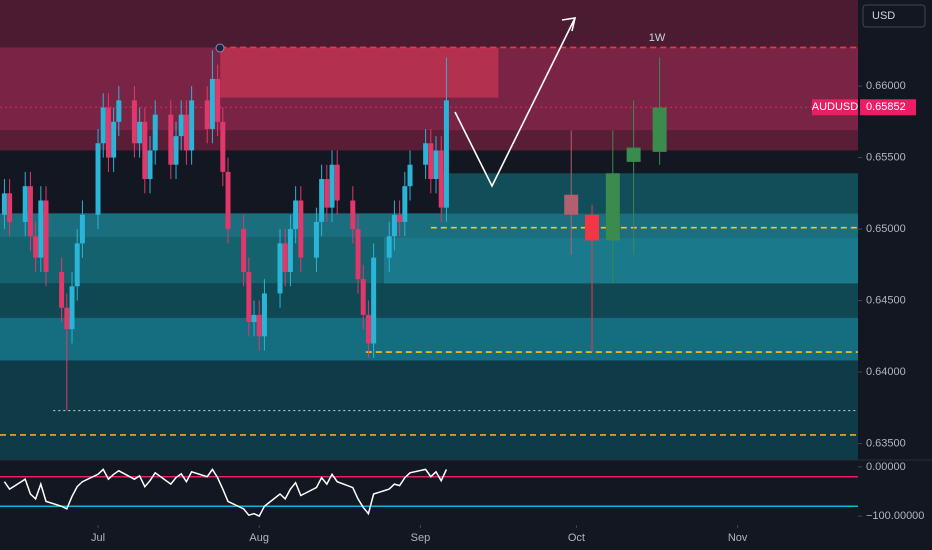 The width and height of the screenshot is (932, 550). Describe the element at coordinates (657, 38) in the screenshot. I see `timeframe-label: 1W` at that location.